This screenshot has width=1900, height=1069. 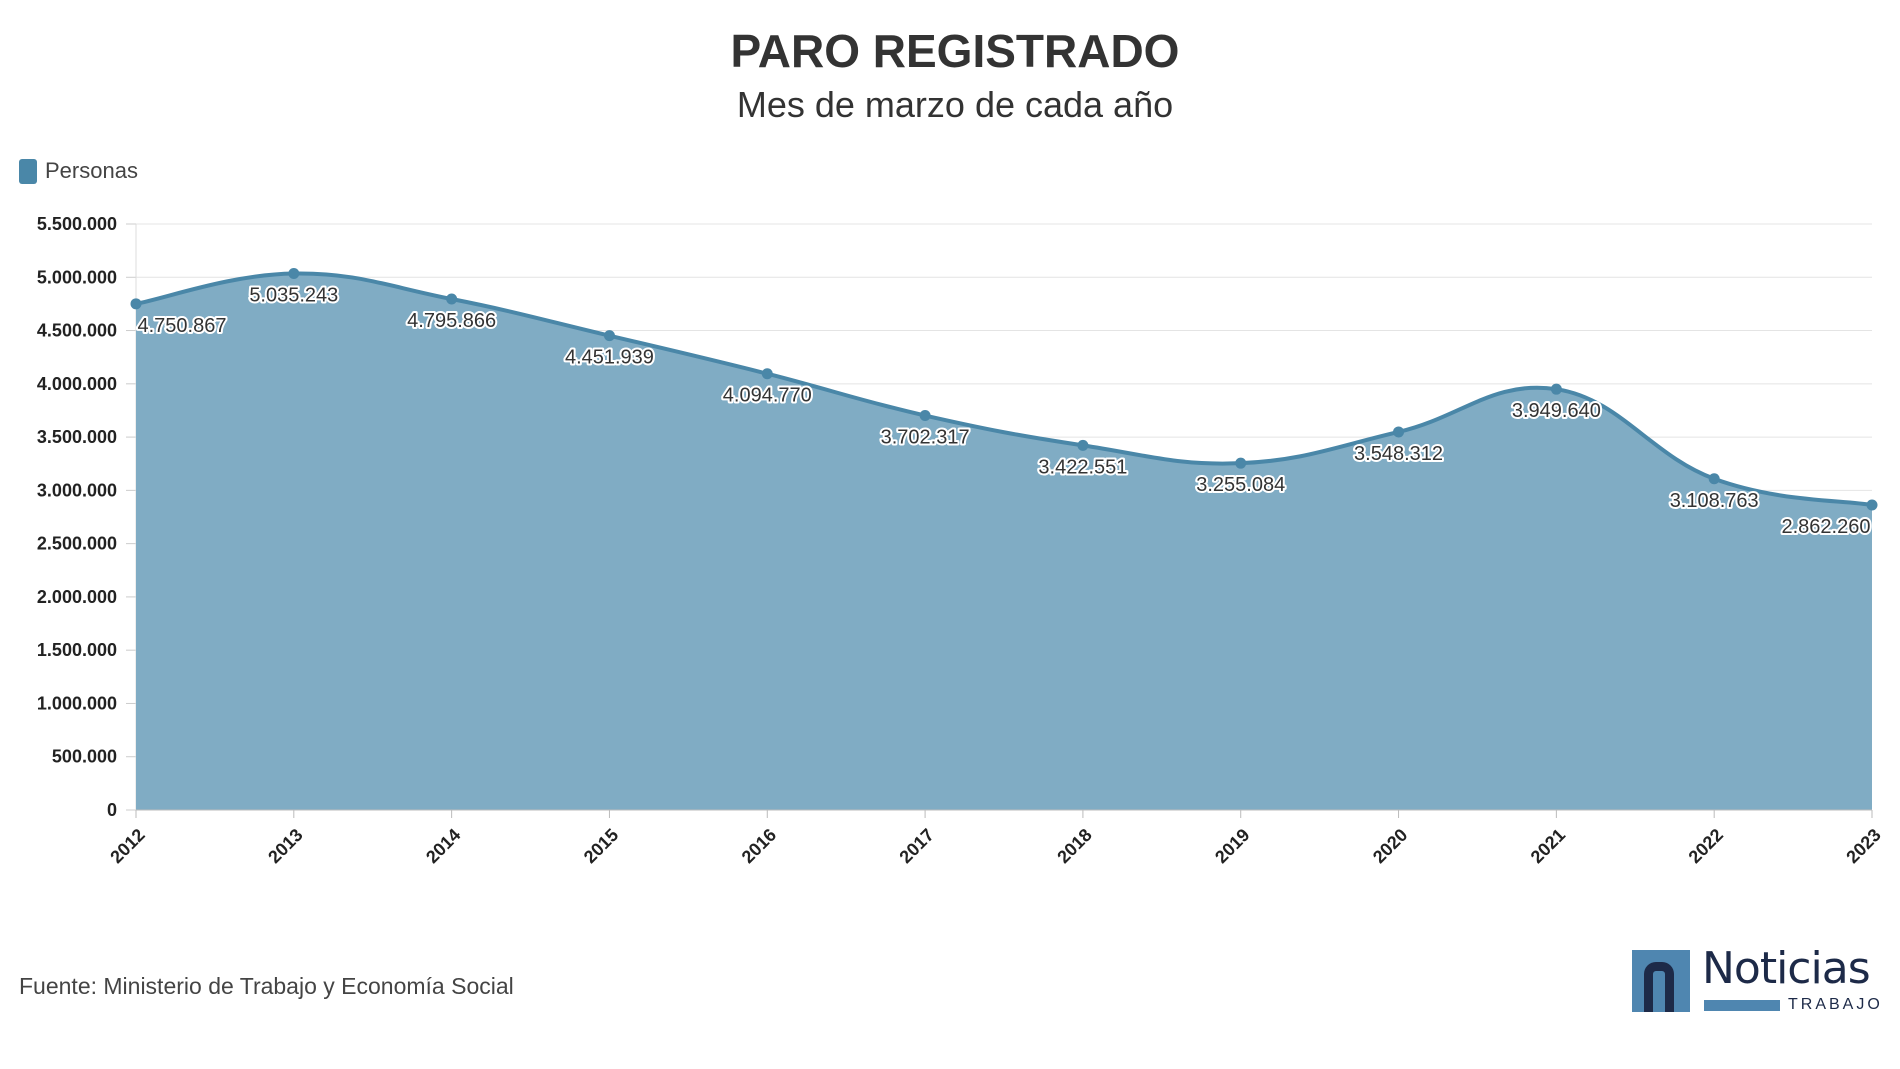 What do you see at coordinates (77, 437) in the screenshot?
I see `y-tick-label: 3.500.000` at bounding box center [77, 437].